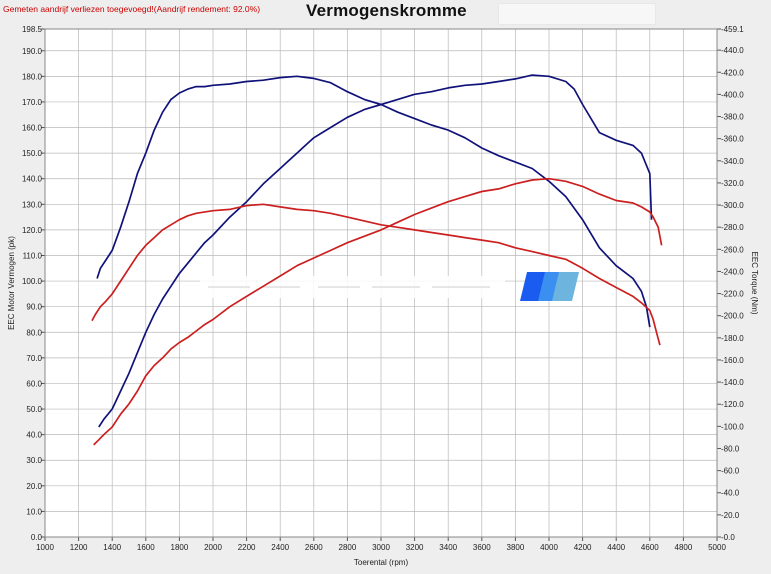  What do you see at coordinates (577, 14) in the screenshot?
I see `title-blank-box` at bounding box center [577, 14].